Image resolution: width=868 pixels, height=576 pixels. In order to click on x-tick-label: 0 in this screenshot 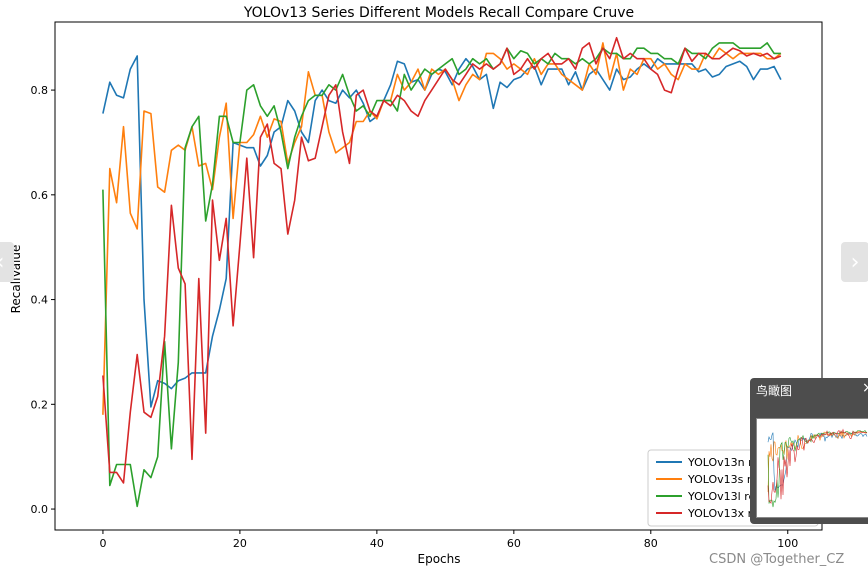, I will do `click(102, 543)`.